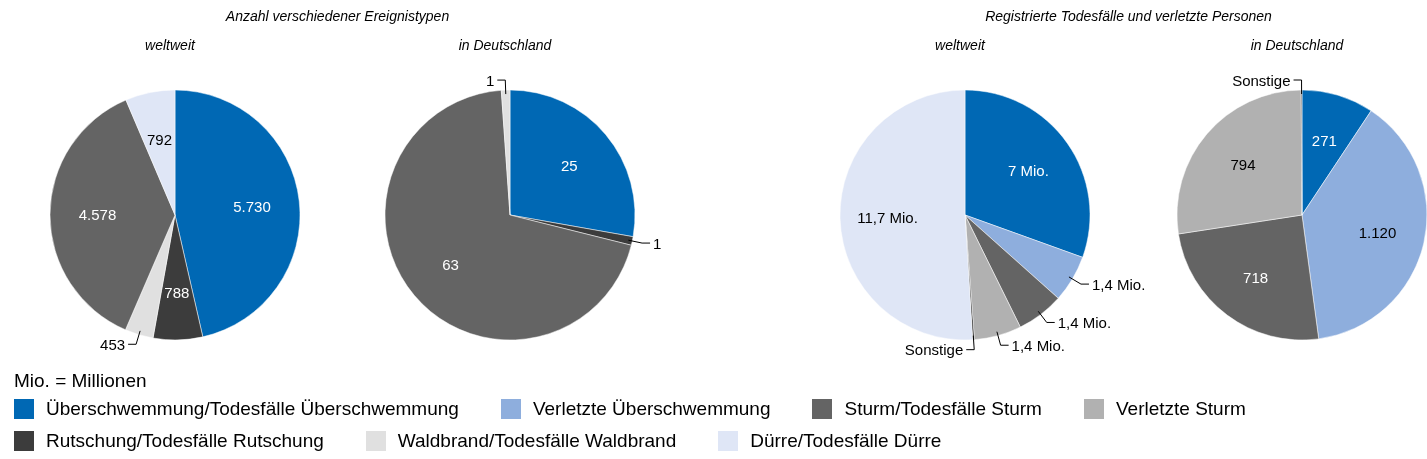  Describe the element at coordinates (1377, 232) in the screenshot. I see `data-label: 1.120` at that location.